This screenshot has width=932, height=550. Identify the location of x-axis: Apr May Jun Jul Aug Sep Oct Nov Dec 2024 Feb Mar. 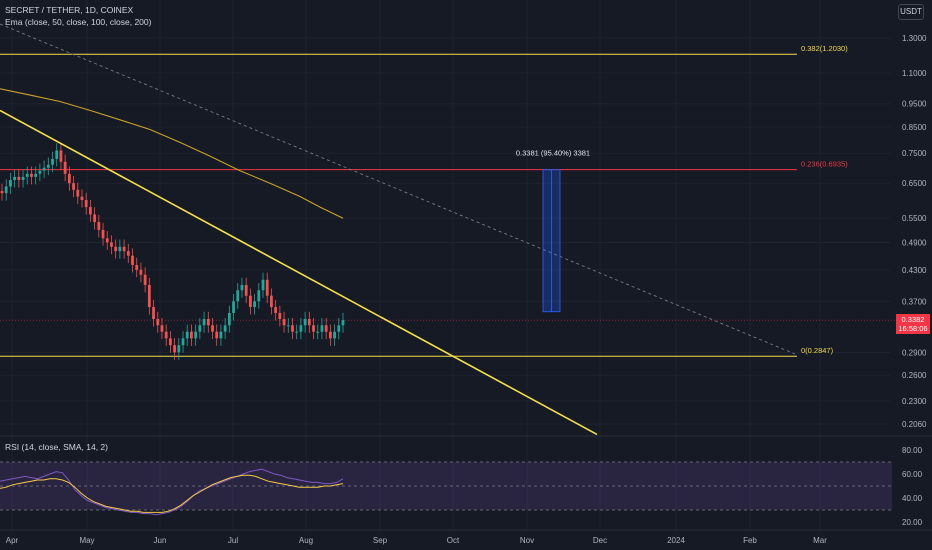
(466, 537).